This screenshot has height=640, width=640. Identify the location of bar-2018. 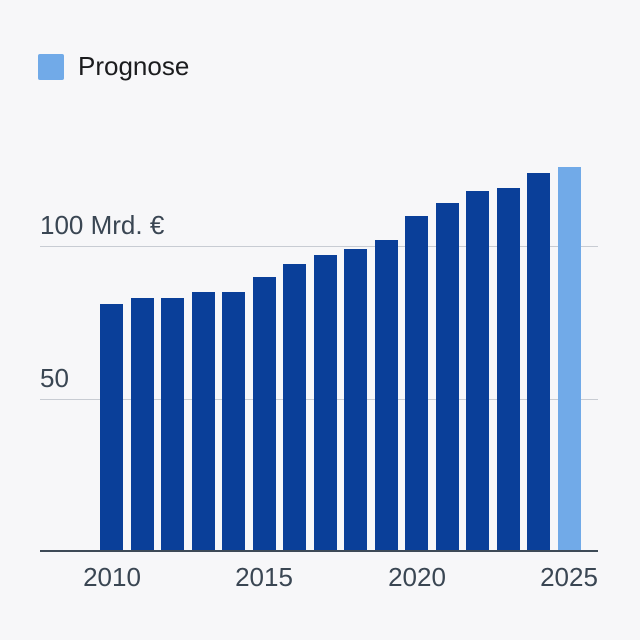
(355, 400).